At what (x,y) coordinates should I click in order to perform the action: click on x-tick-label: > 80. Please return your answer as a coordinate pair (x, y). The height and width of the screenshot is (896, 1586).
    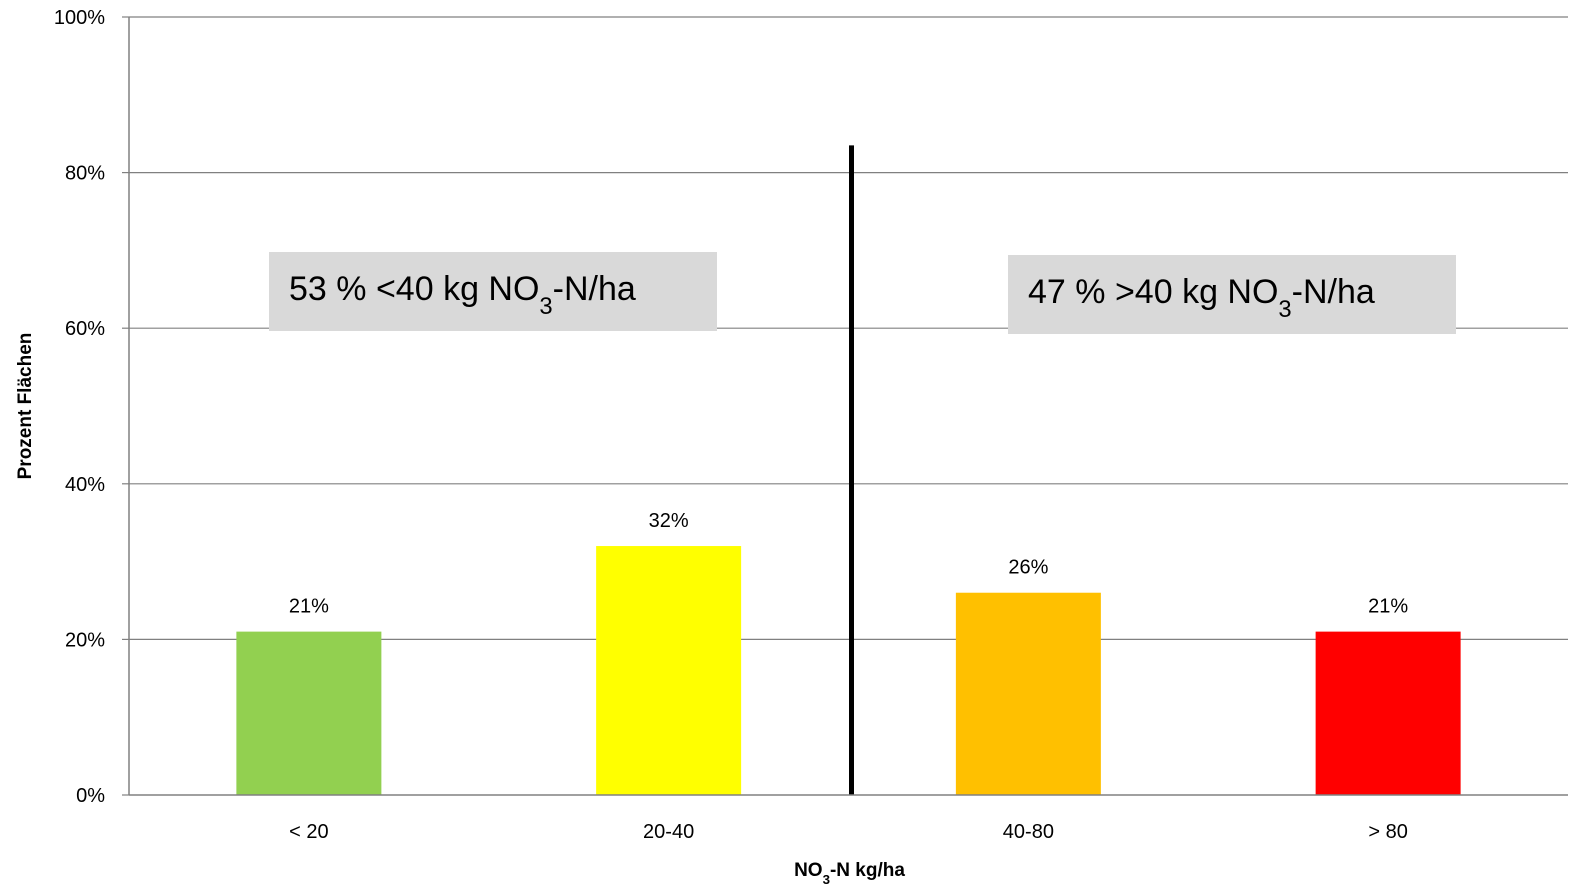
    Looking at the image, I should click on (1387, 832).